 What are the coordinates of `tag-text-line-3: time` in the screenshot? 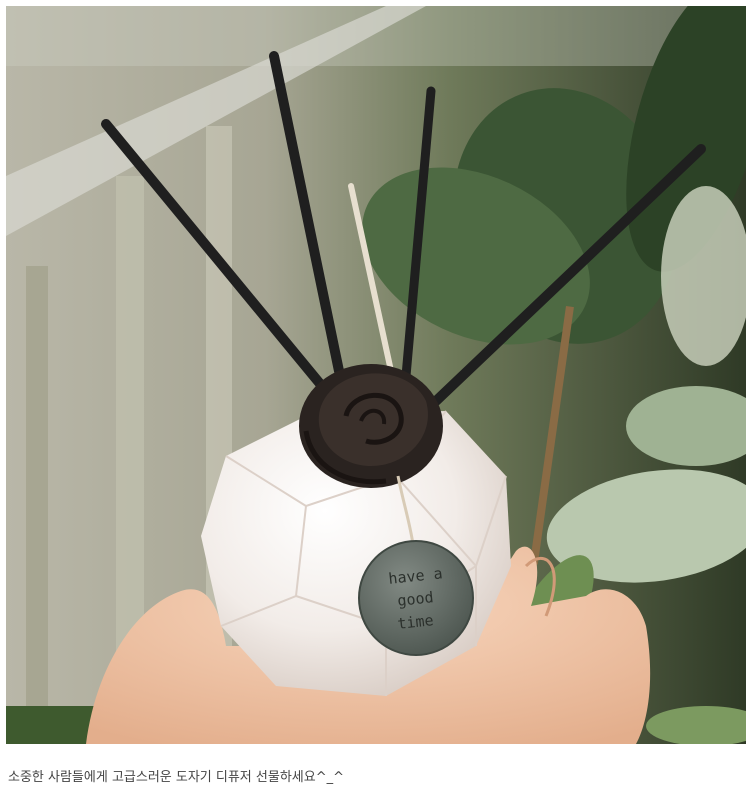 It's located at (416, 622).